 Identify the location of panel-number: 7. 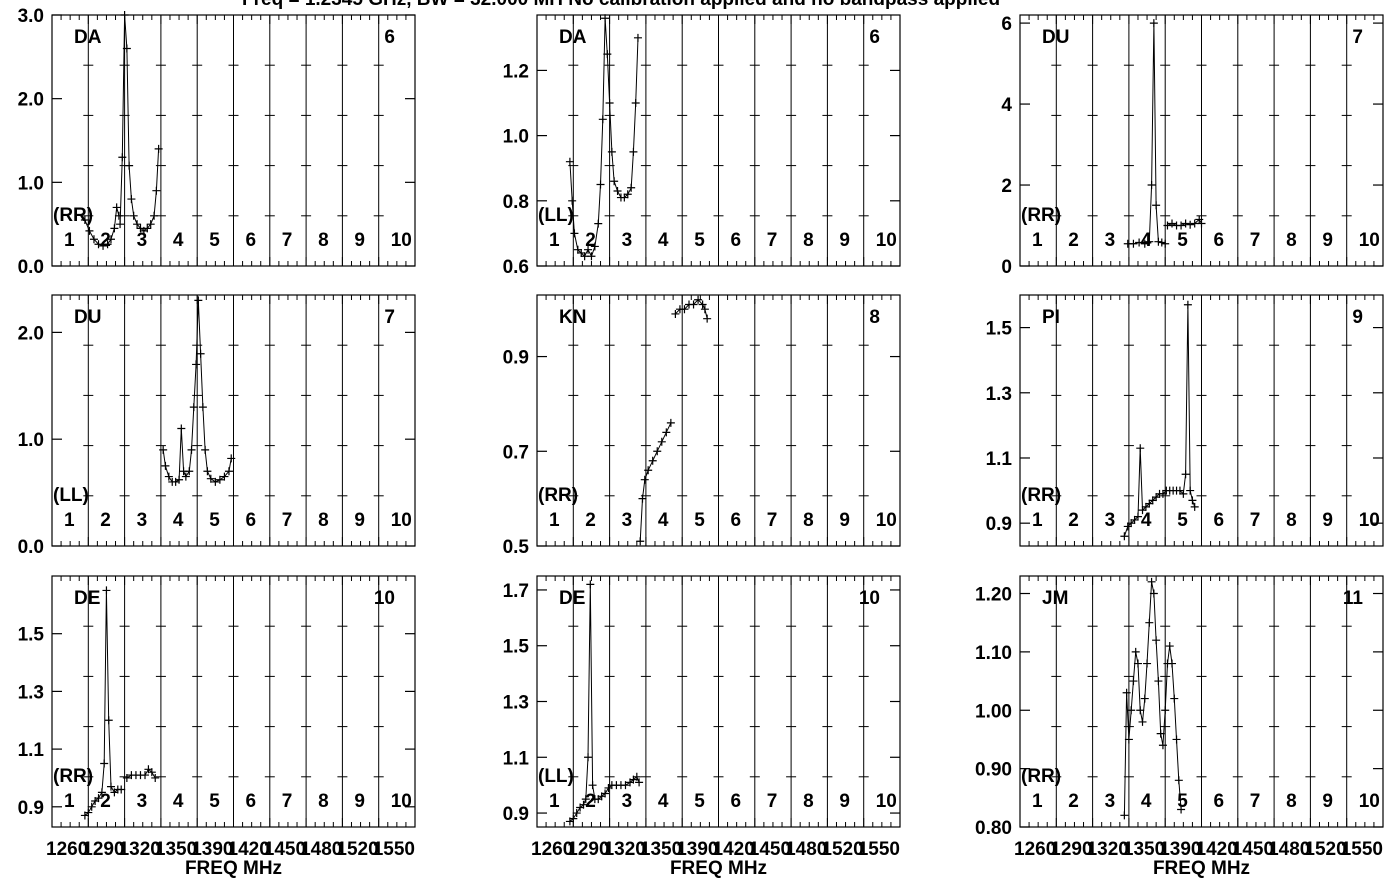
(389, 317).